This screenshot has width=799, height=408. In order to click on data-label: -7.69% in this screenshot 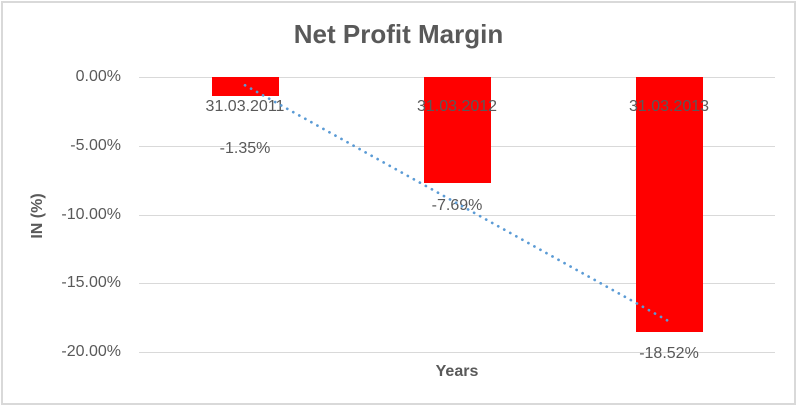, I will do `click(457, 205)`.